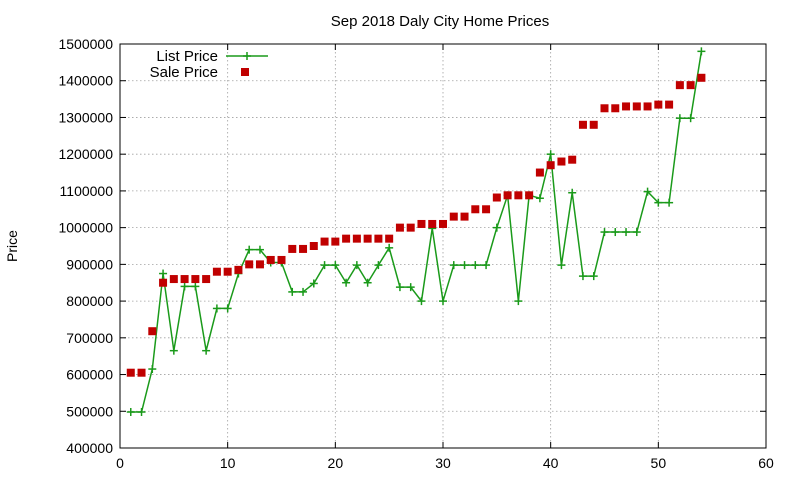 The image size is (800, 480). What do you see at coordinates (551, 463) in the screenshot?
I see `x-tick-label: 40` at bounding box center [551, 463].